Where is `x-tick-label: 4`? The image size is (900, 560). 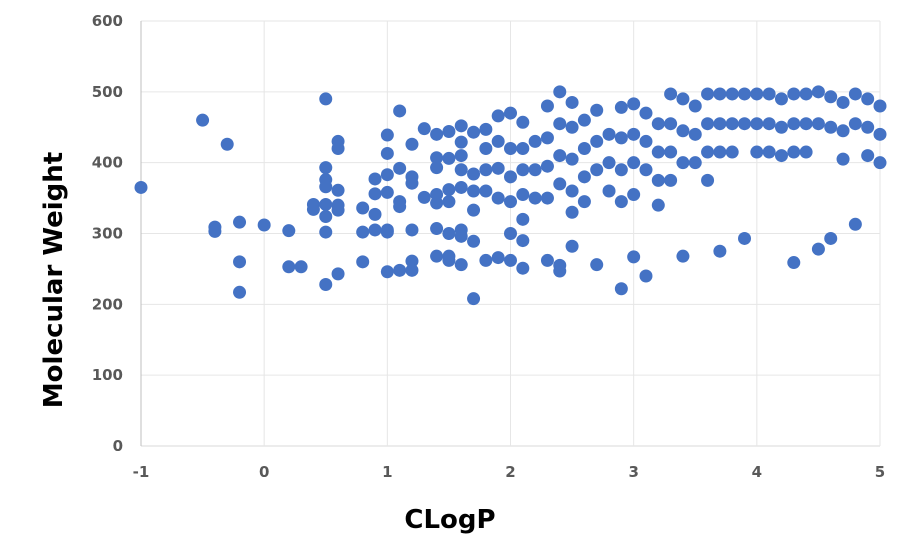 x-tick-label: 4 is located at coordinates (757, 472).